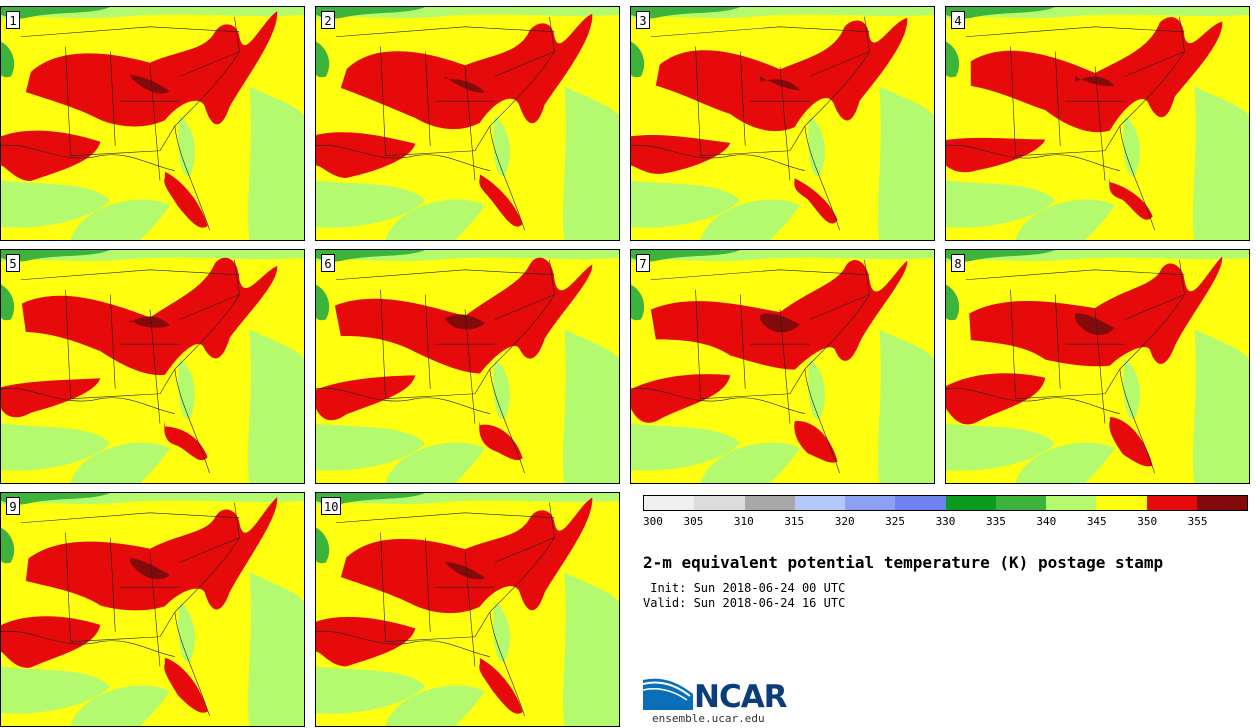 The height and width of the screenshot is (728, 1260). Describe the element at coordinates (743, 521) in the screenshot. I see `colorbar-tick-label: 310` at that location.